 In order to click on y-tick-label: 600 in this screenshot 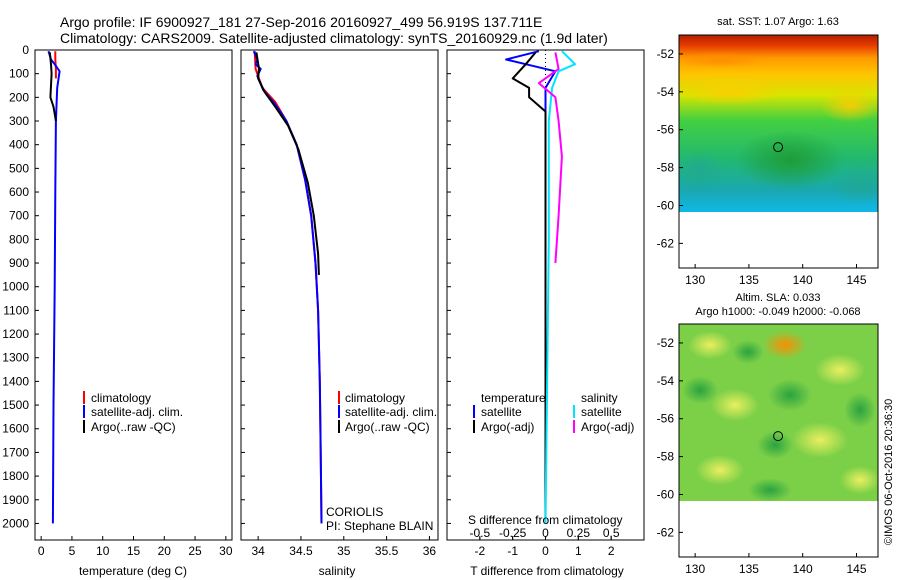, I will do `click(19, 192)`.